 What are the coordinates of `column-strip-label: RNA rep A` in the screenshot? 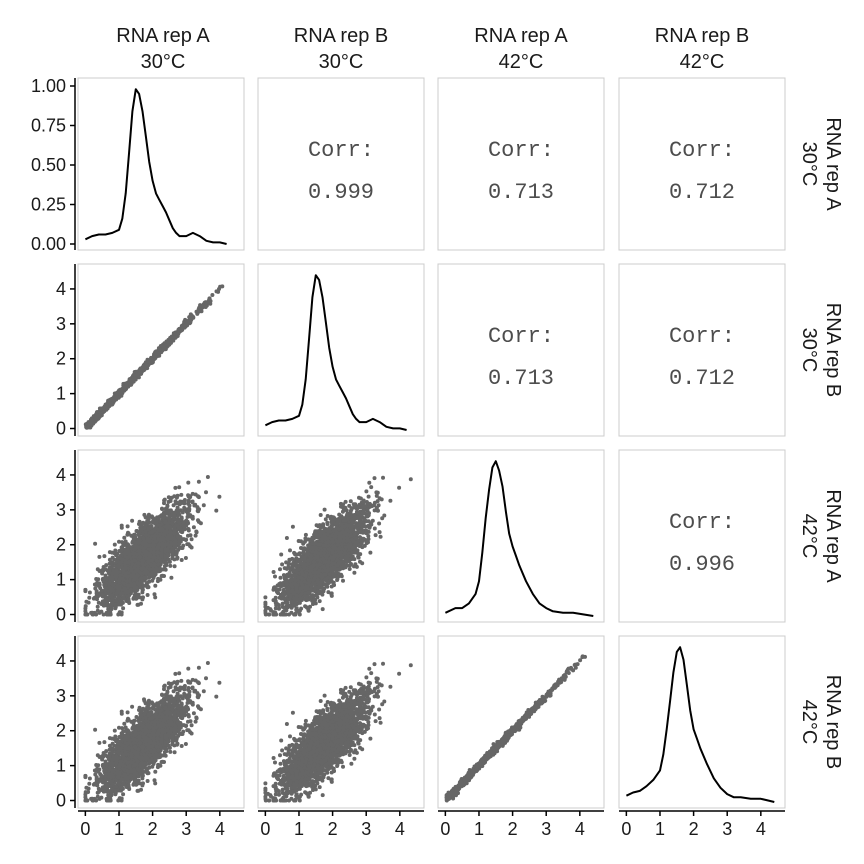 It's located at (521, 36).